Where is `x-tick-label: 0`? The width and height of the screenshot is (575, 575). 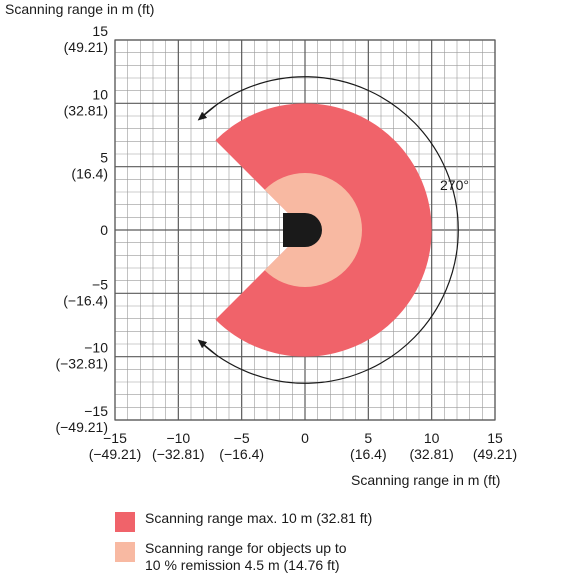 x-tick-label: 0 is located at coordinates (305, 438).